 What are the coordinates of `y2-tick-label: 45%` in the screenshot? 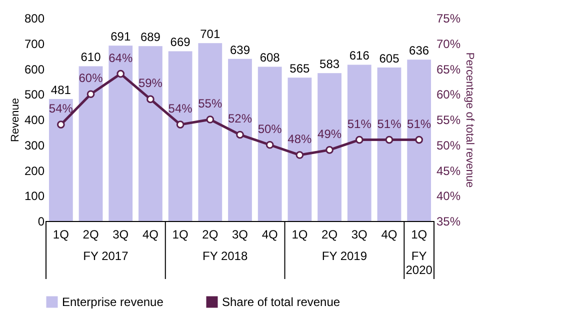 It's located at (448, 171).